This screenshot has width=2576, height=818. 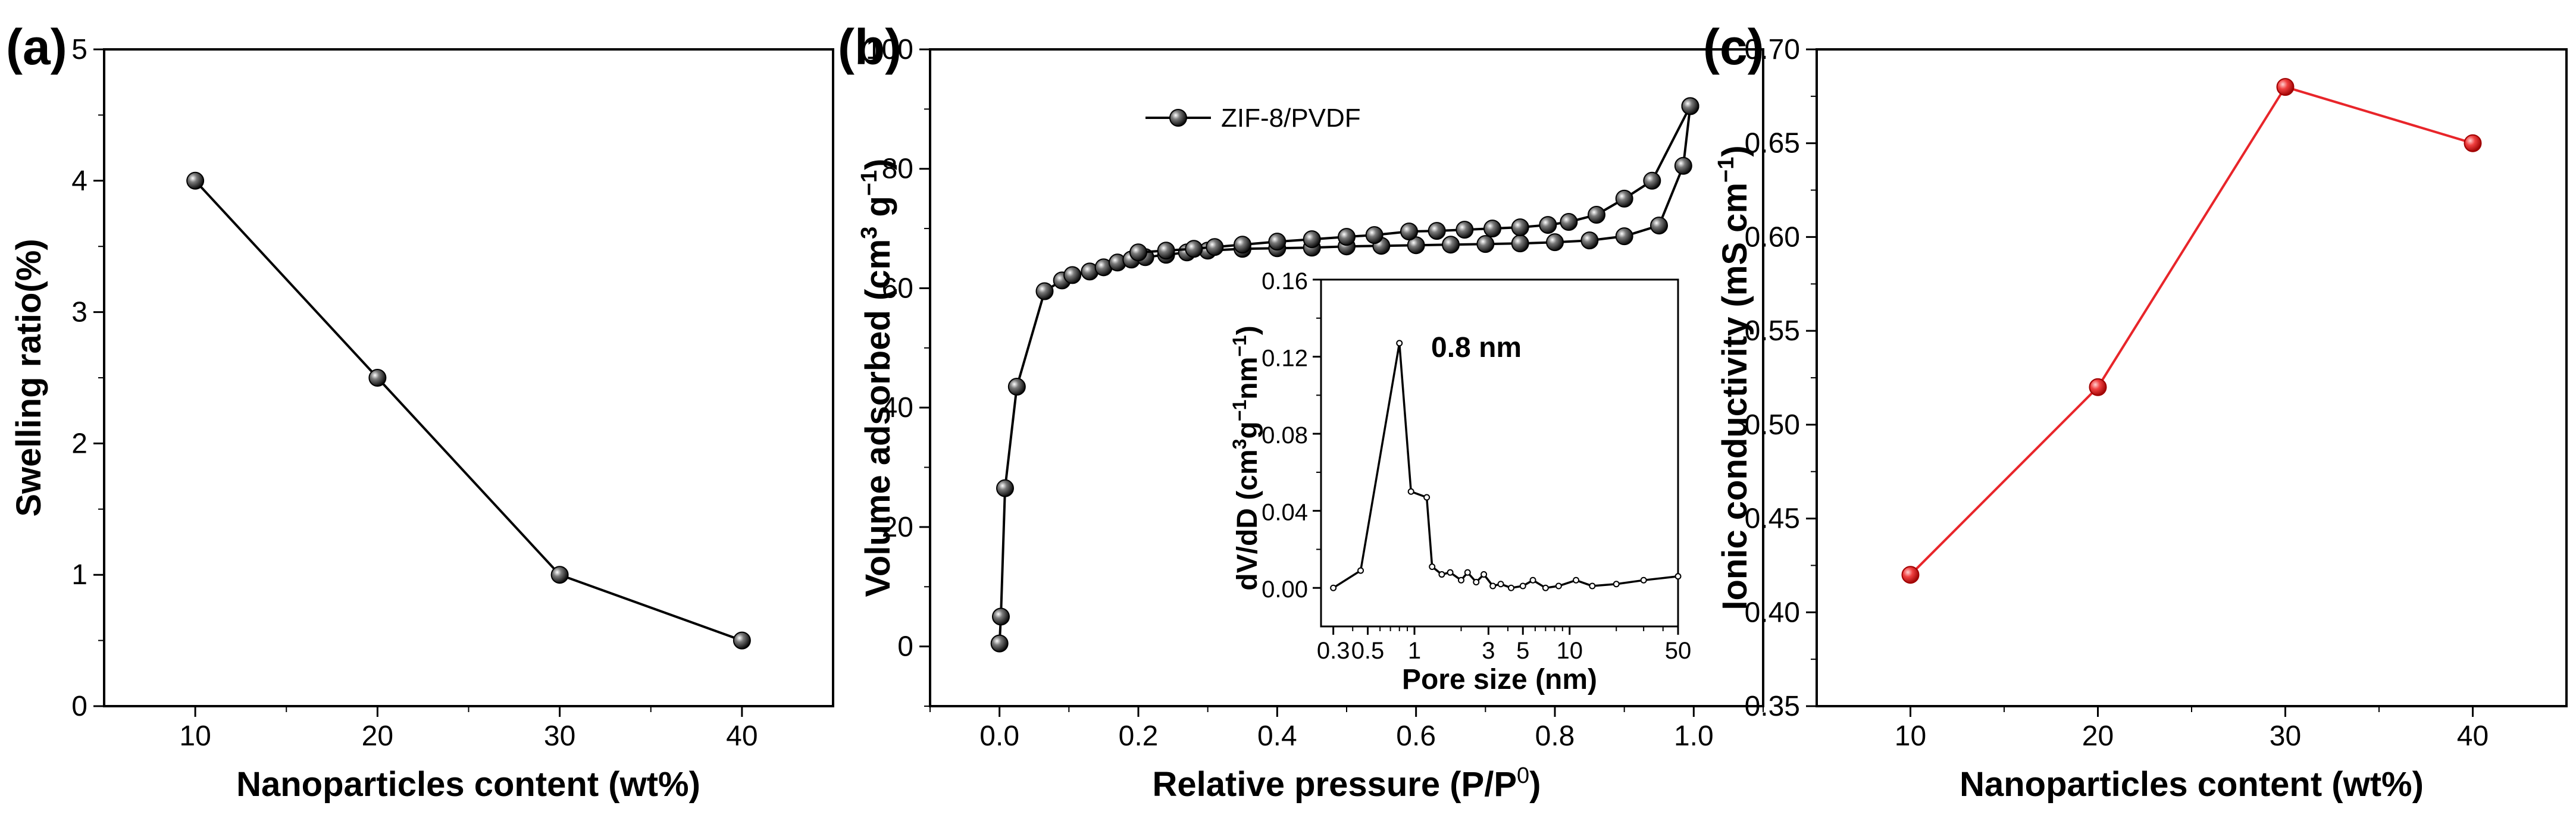 I want to click on c-x-tick-label: 20, so click(x=2098, y=736).